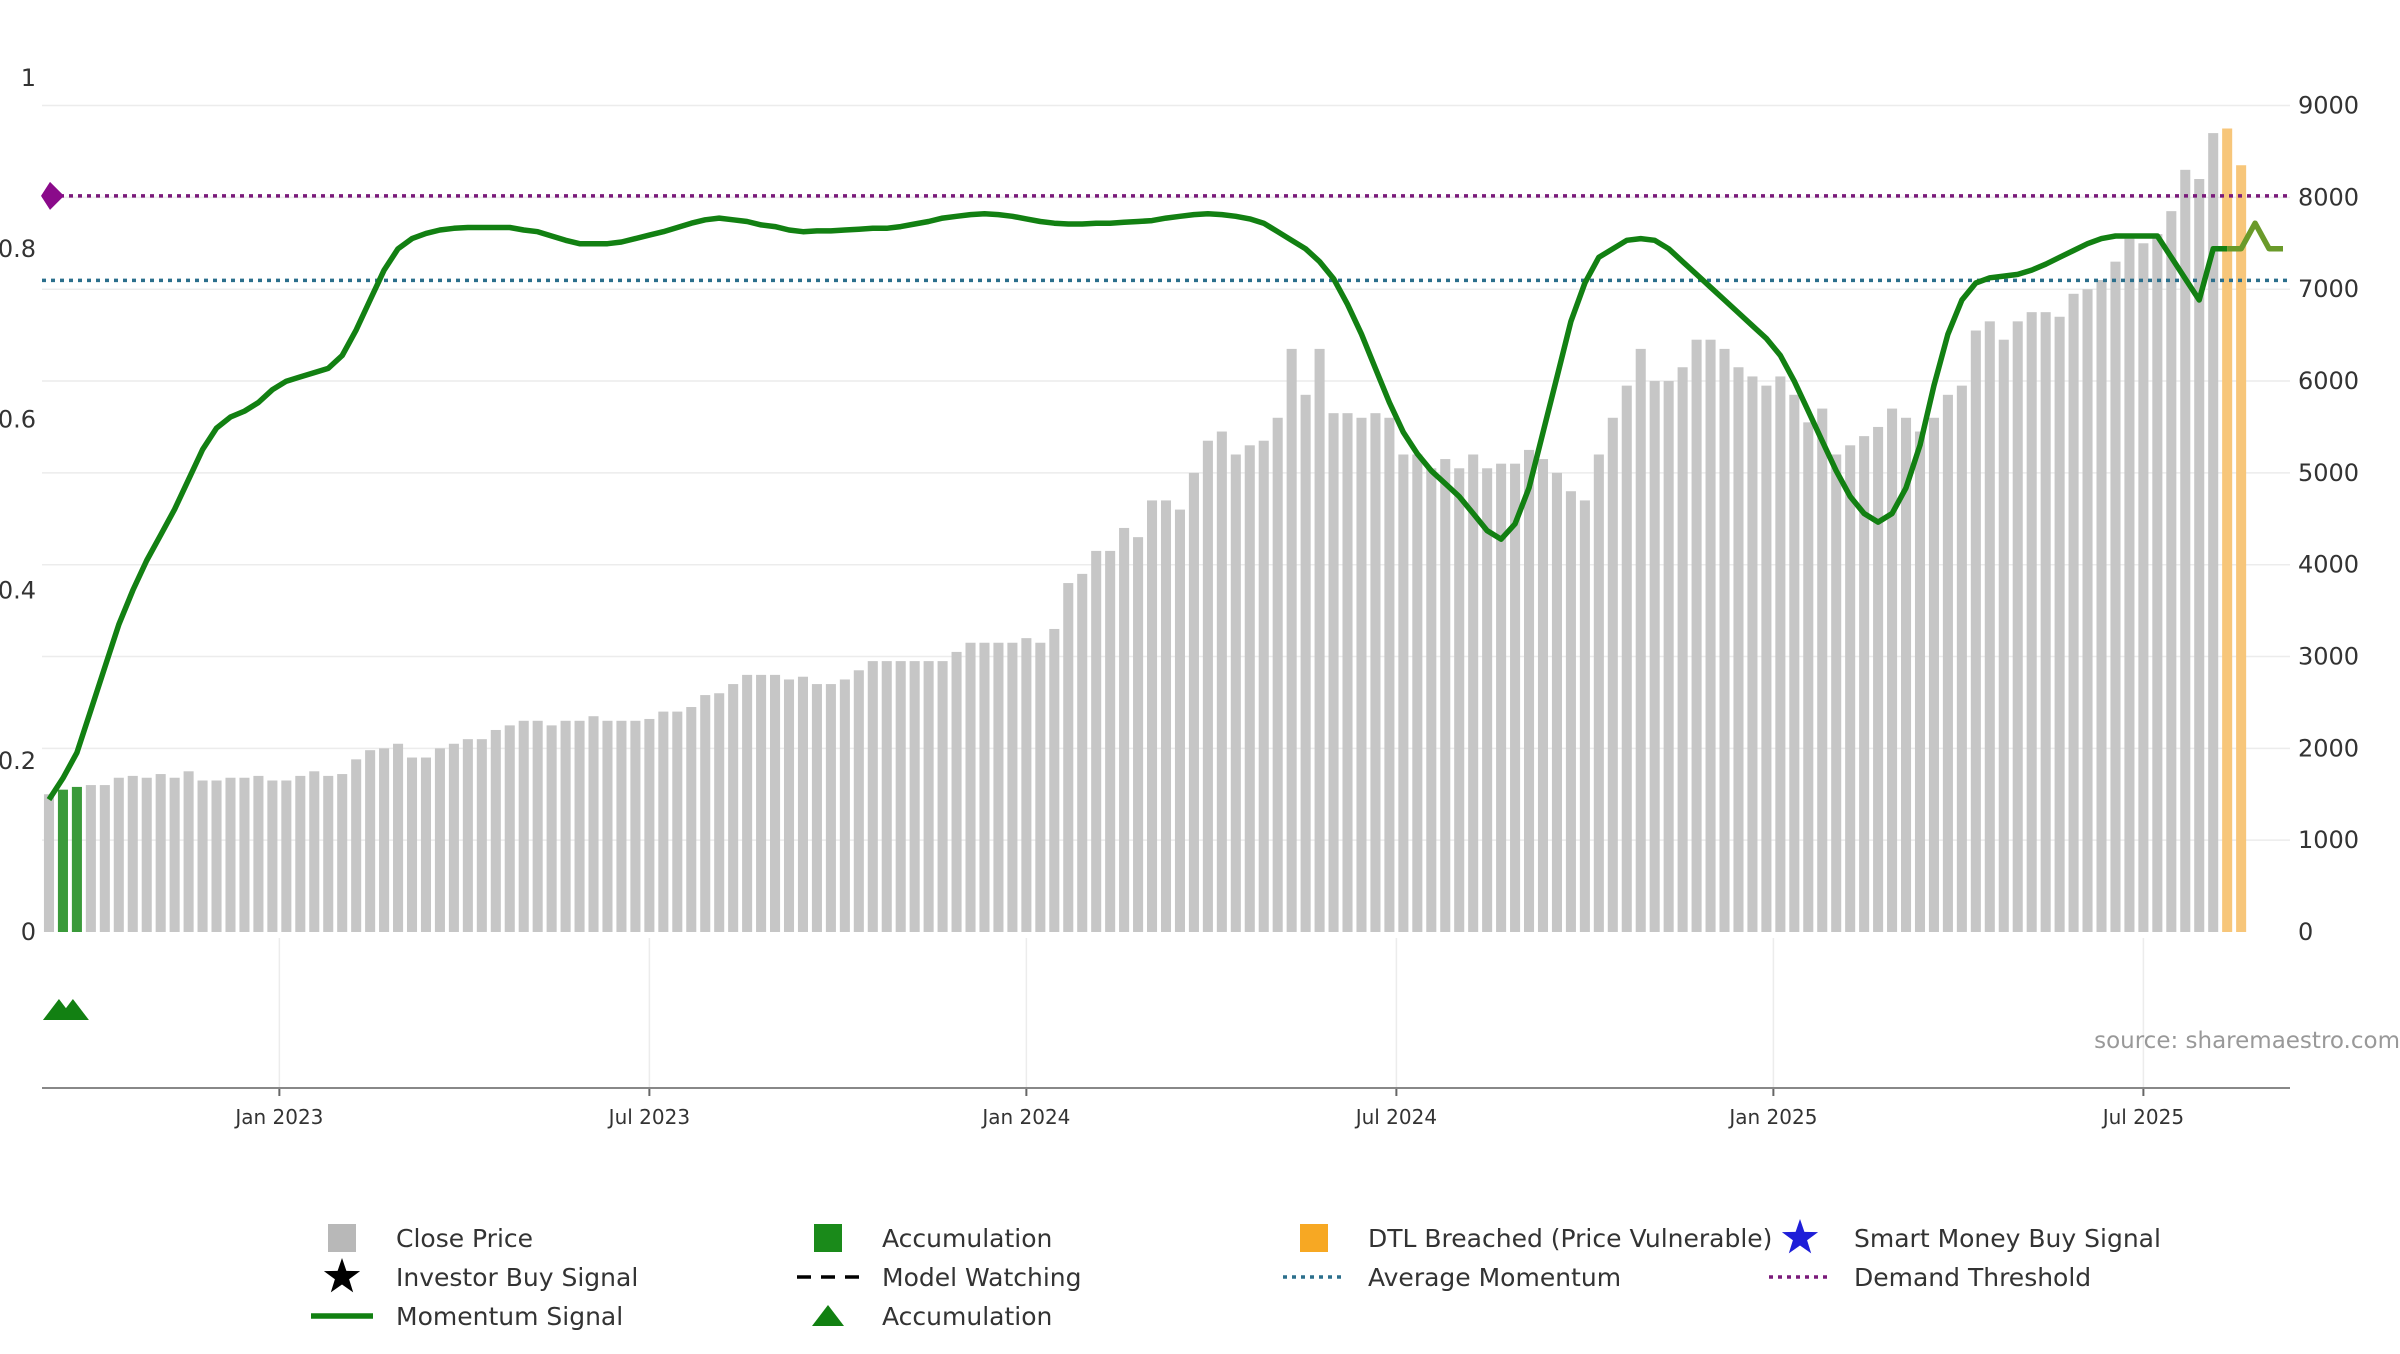 The image size is (2400, 1354). I want to click on legend-label: DTL Breached (Price Vulnerable), so click(1570, 1238).